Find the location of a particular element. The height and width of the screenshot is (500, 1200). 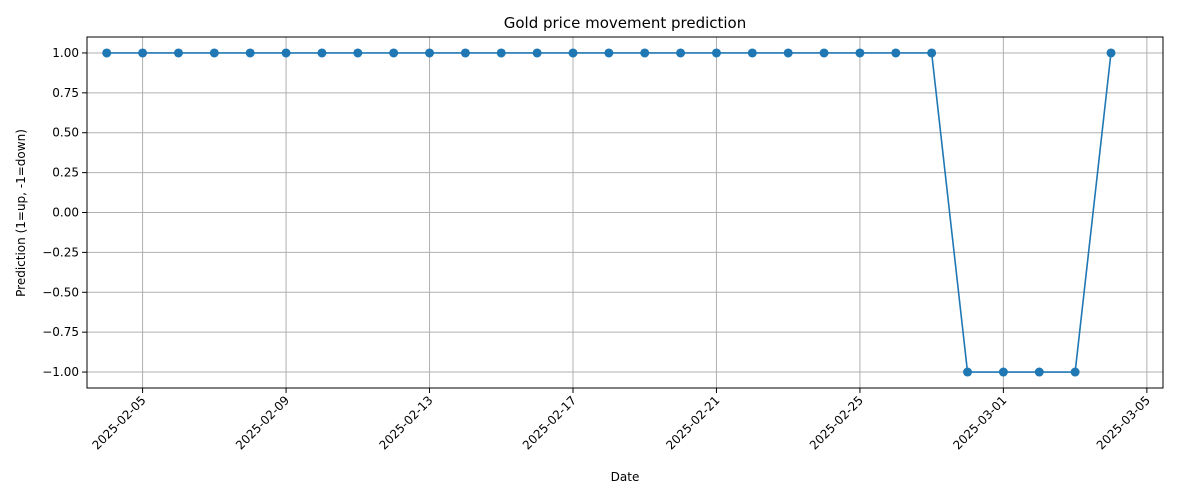

y-axis-label: Prediction (1=up, -1=down) is located at coordinates (21, 213).